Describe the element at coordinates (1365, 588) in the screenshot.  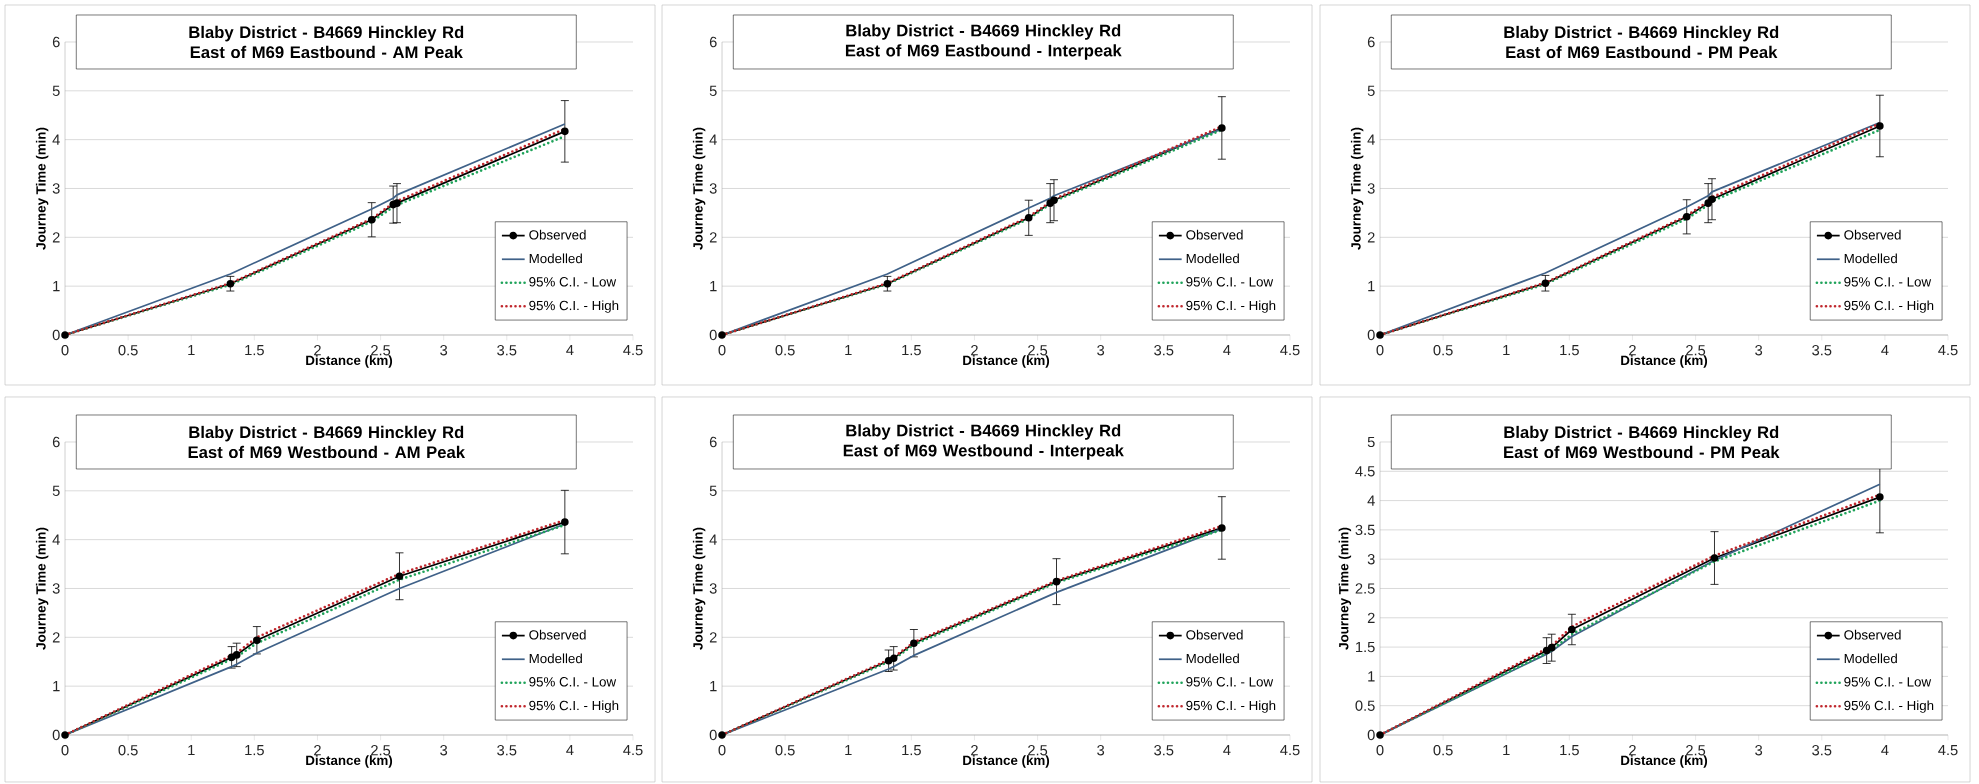
I see `y-tick-label: 2.5` at that location.